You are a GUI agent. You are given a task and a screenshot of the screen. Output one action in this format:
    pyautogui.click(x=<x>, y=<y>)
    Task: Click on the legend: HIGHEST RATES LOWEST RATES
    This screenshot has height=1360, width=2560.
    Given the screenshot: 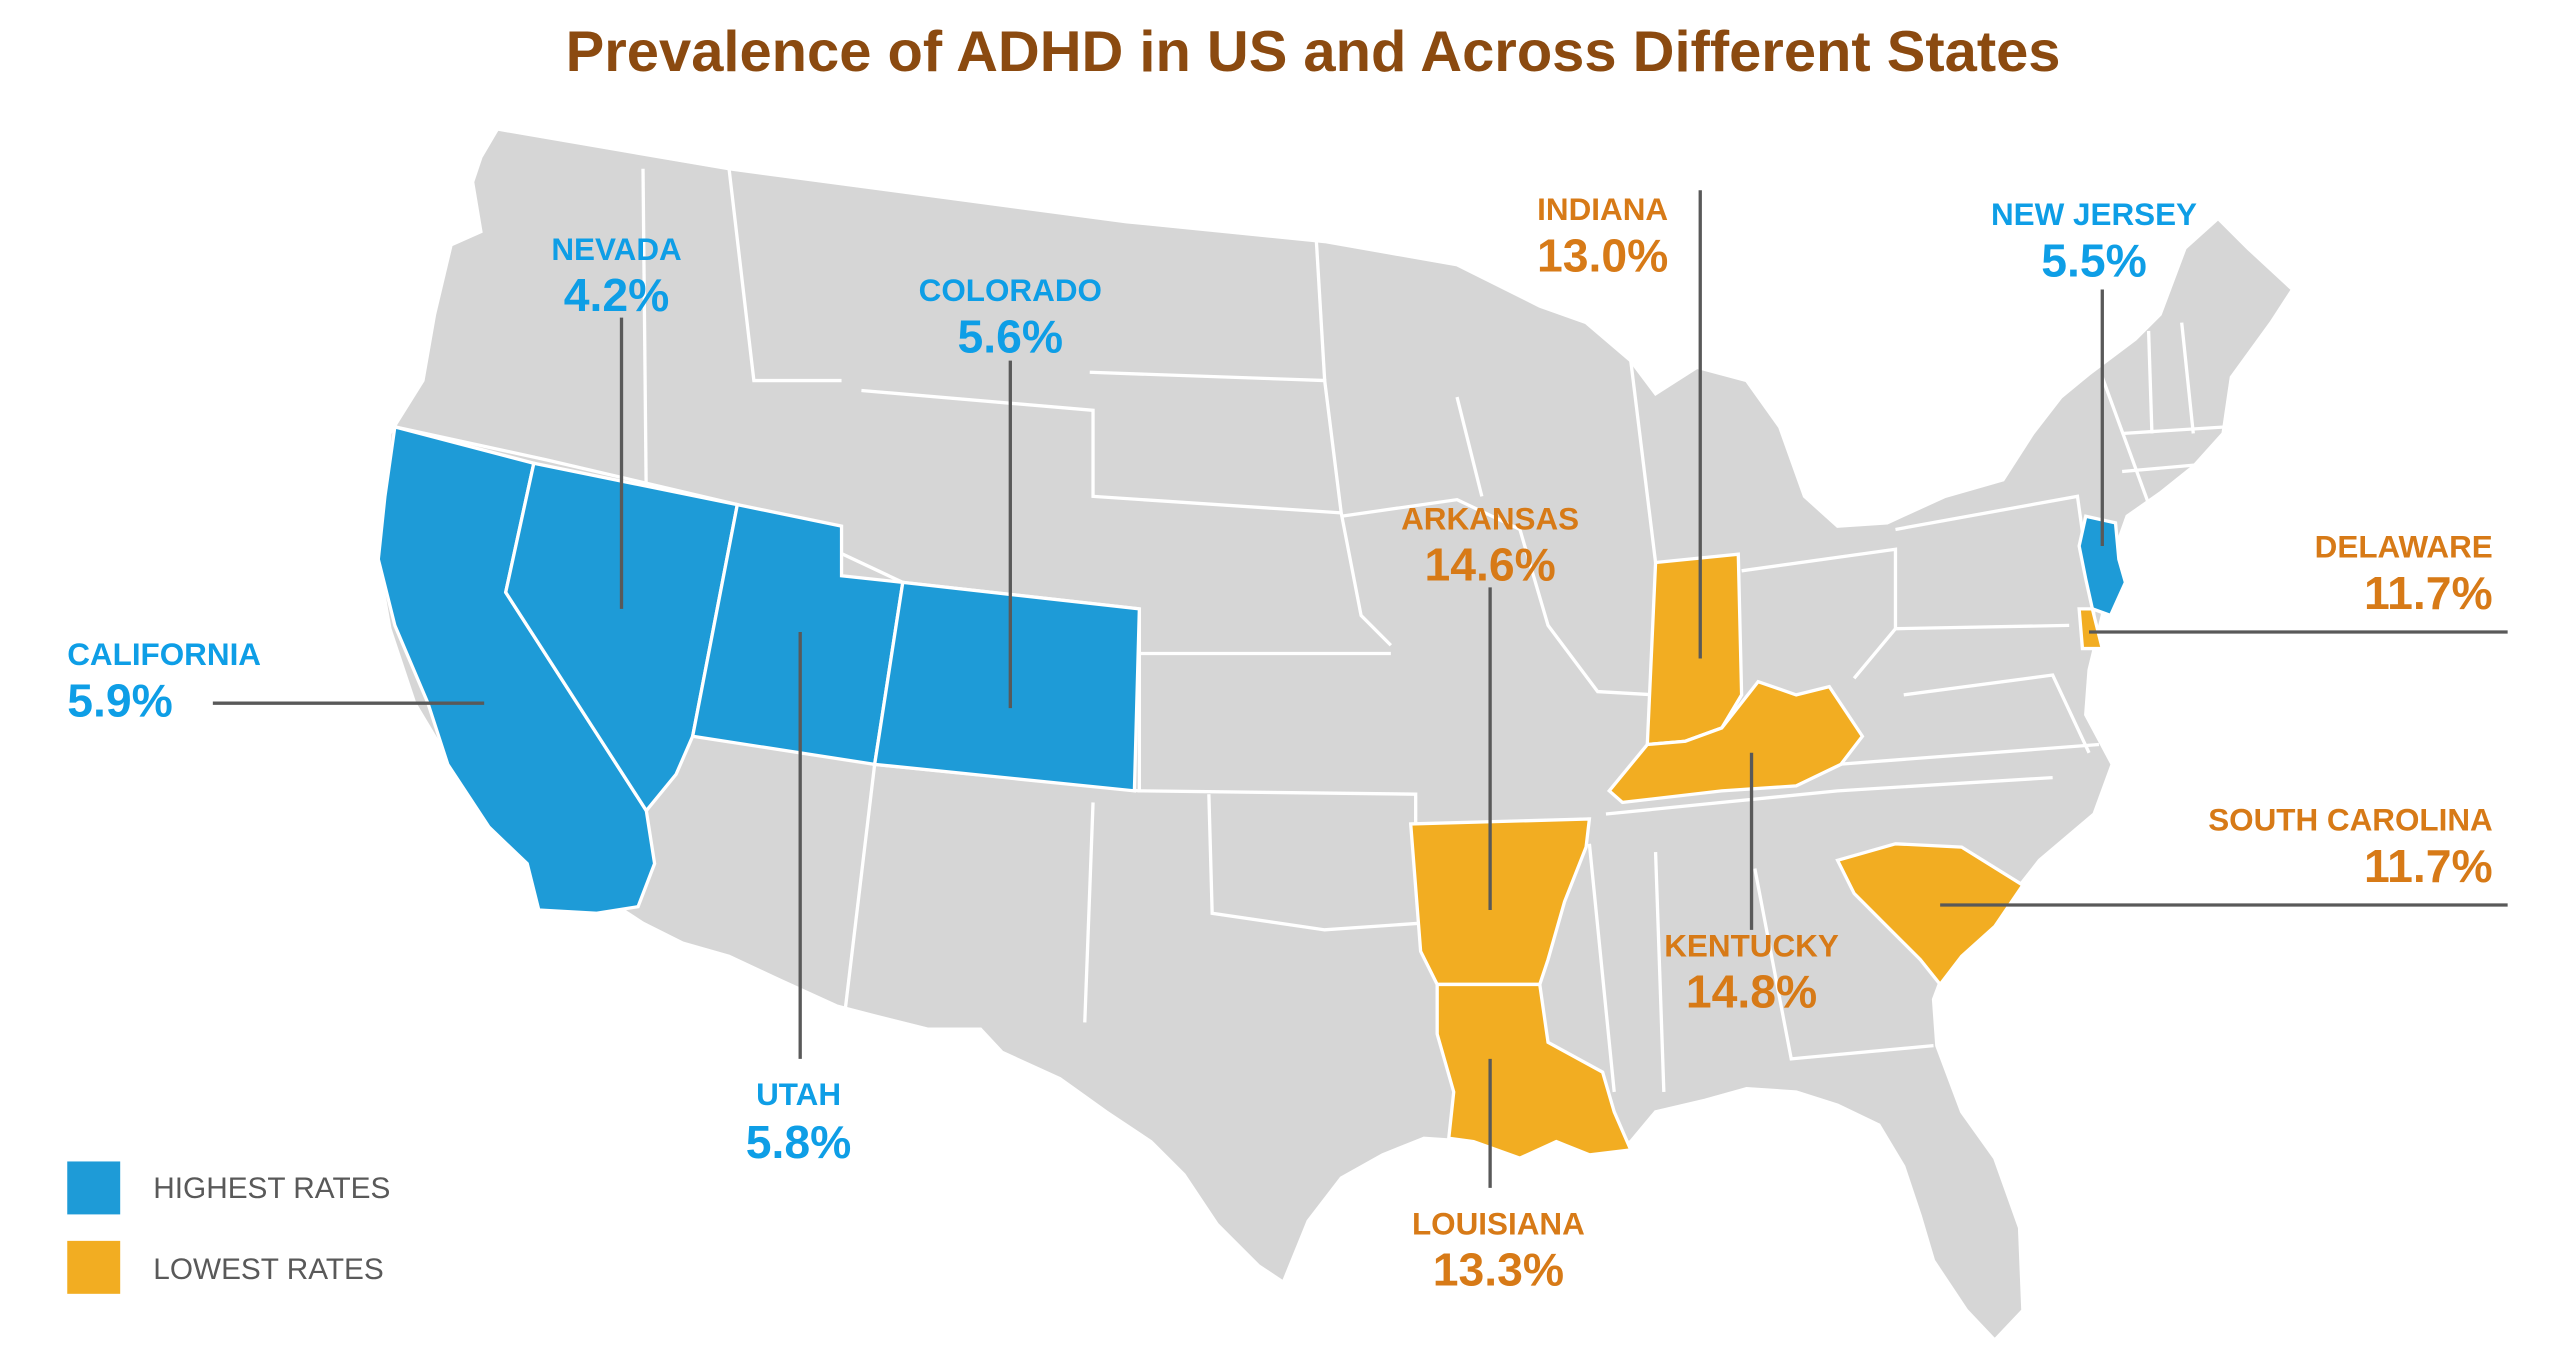 What is the action you would take?
    pyautogui.click(x=228, y=1227)
    